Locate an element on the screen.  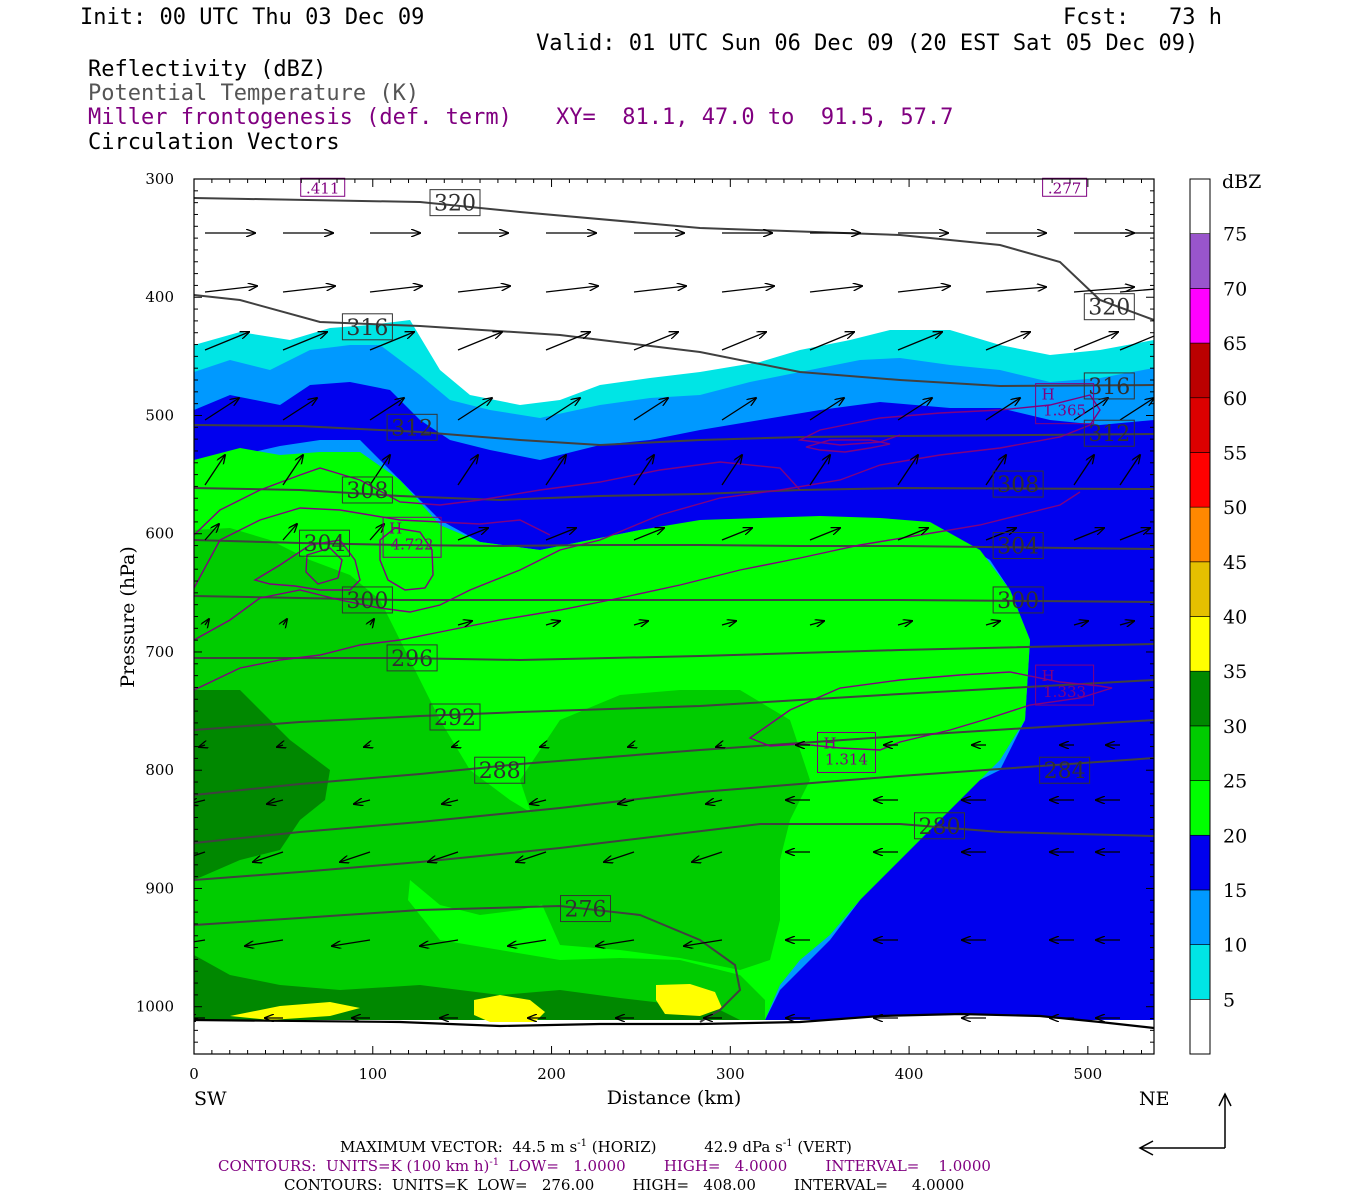
colorbar-label: 35 is located at coordinates (1235, 672).